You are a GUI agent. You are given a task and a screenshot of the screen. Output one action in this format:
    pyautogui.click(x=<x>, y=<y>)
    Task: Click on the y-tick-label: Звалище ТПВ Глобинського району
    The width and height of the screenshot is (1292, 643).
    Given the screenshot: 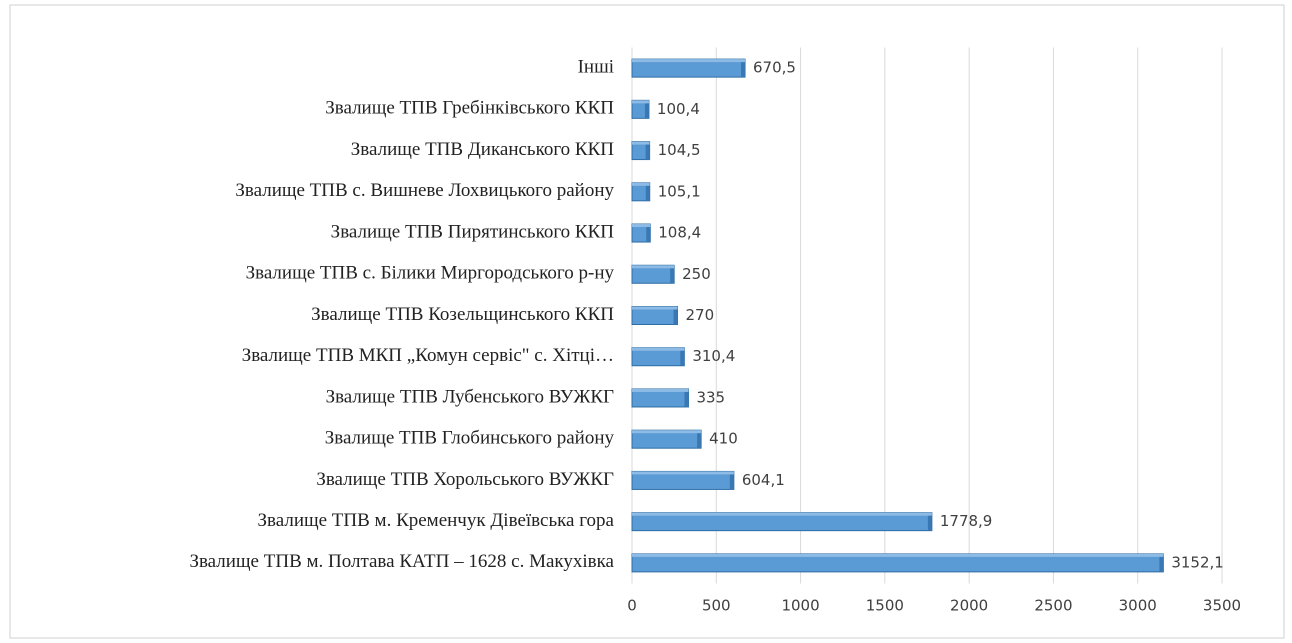 What is the action you would take?
    pyautogui.click(x=470, y=438)
    